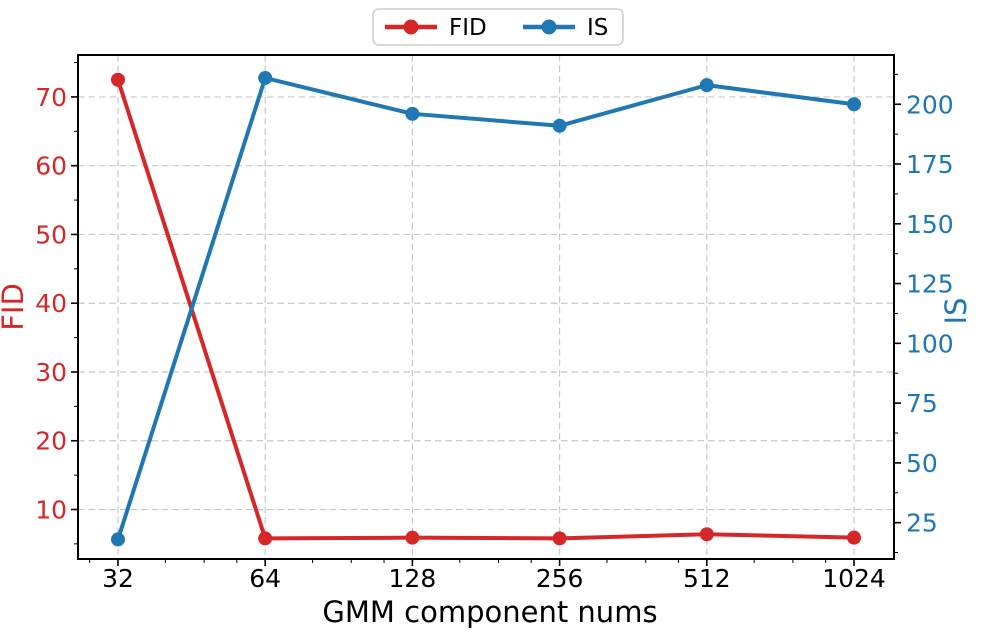 This screenshot has width=990, height=635. What do you see at coordinates (597, 28) in the screenshot?
I see `legend-label-is: IS` at bounding box center [597, 28].